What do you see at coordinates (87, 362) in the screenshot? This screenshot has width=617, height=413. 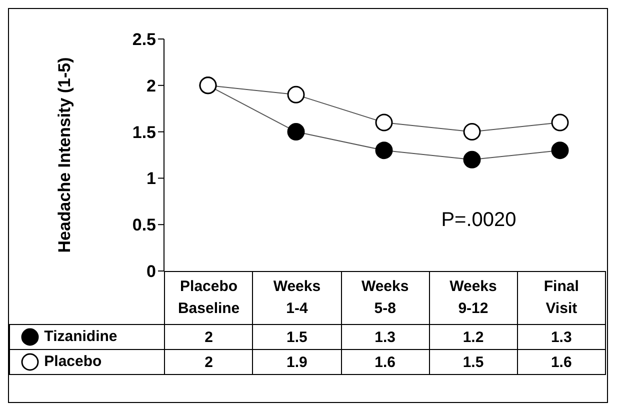 I see `legend-label: Placebo` at bounding box center [87, 362].